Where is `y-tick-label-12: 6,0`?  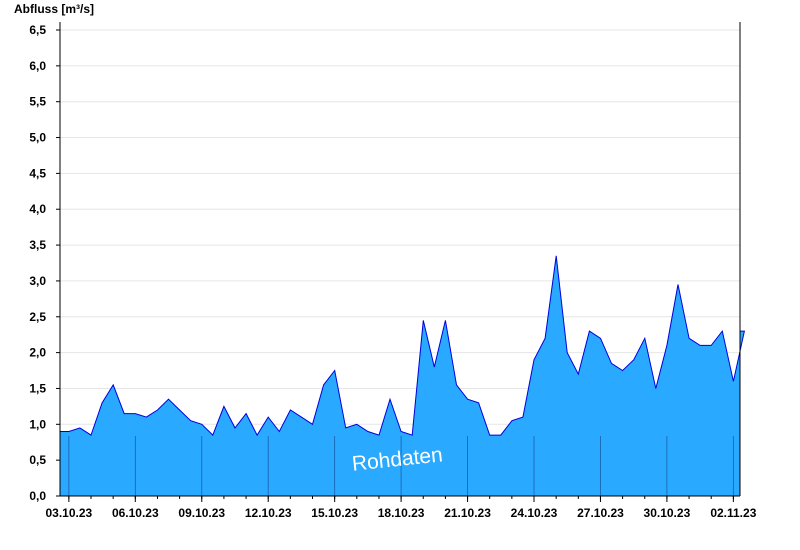 y-tick-label-12: 6,0 is located at coordinates (37, 66).